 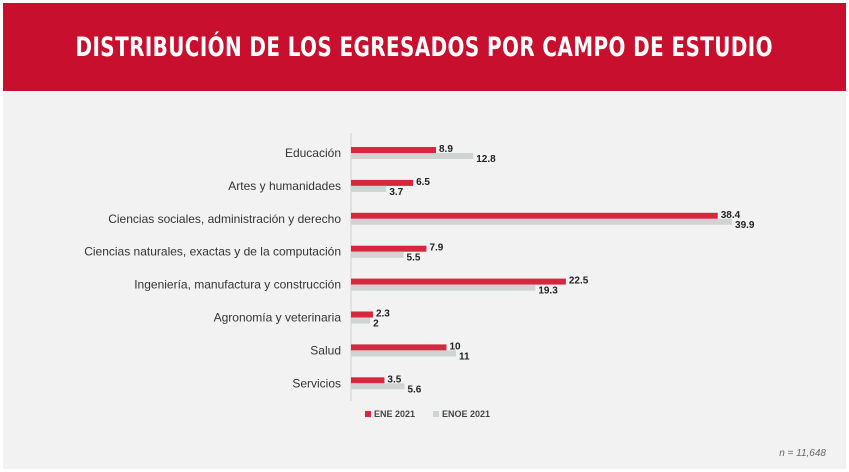 I want to click on legend-label: ENOE 2021, so click(x=466, y=414).